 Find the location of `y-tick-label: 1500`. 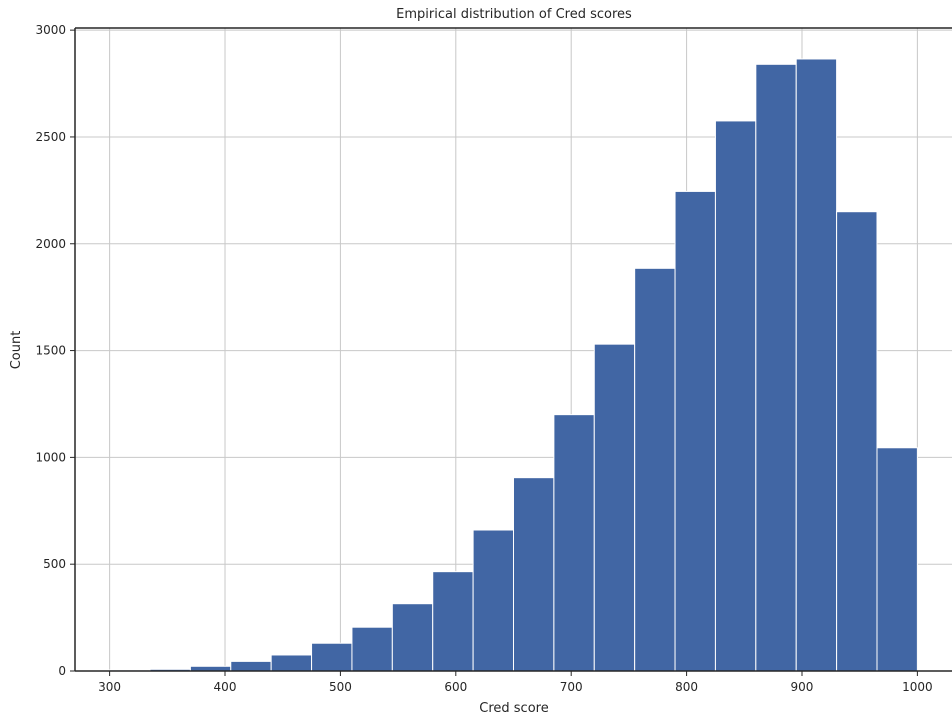

y-tick-label: 1500 is located at coordinates (50, 351).